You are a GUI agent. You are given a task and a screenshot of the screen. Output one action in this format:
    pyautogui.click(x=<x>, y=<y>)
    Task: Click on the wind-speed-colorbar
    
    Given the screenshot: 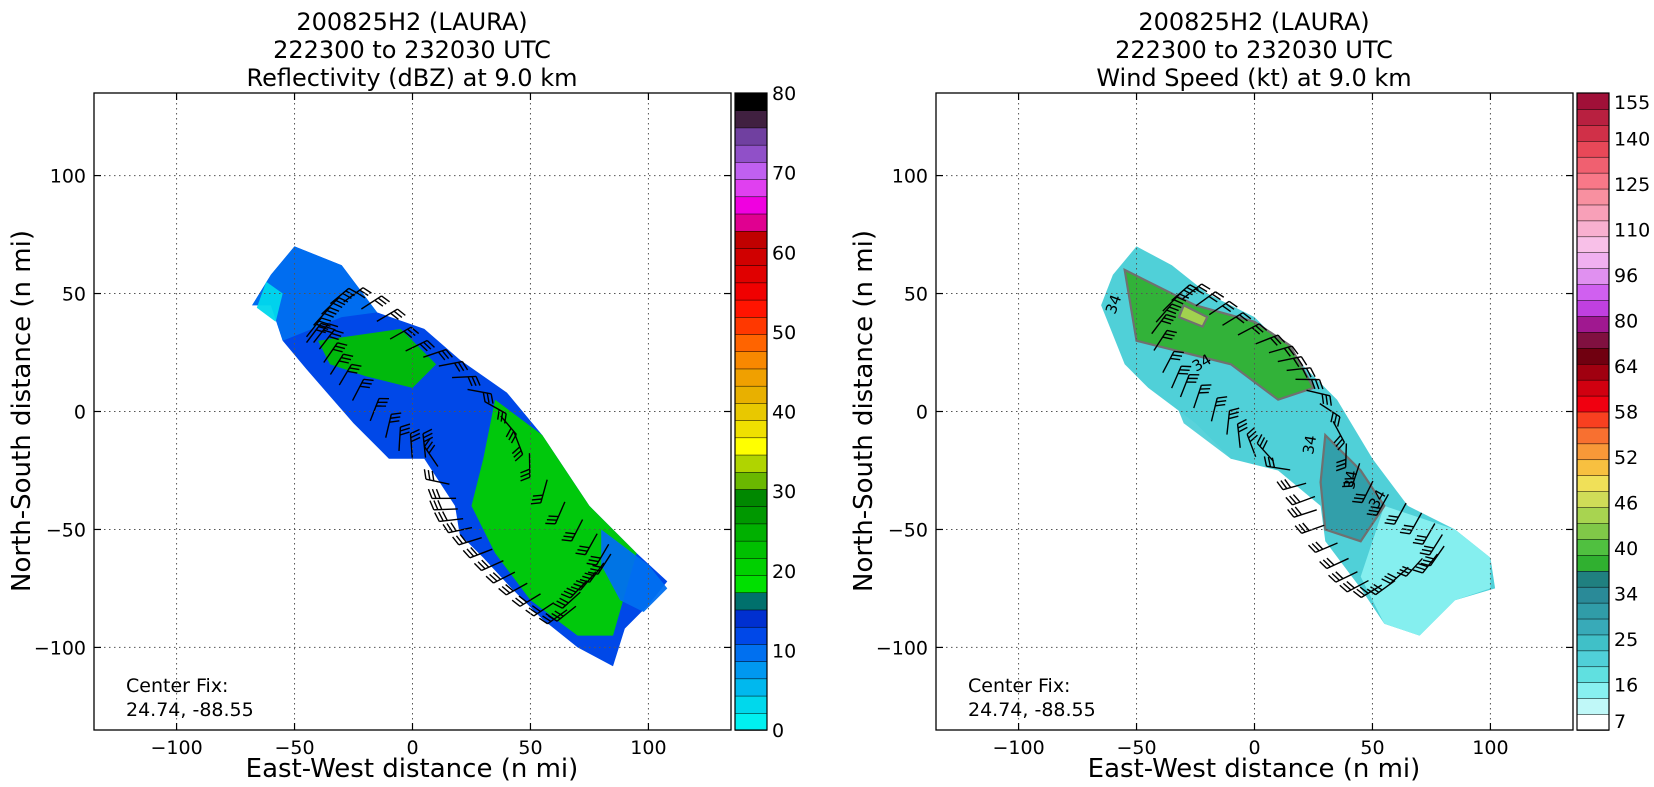 What is the action you would take?
    pyautogui.click(x=1593, y=411)
    